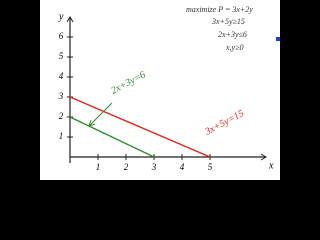 This screenshot has height=240, width=320. Describe the element at coordinates (126, 167) in the screenshot. I see `x-tick-label: 2` at that location.